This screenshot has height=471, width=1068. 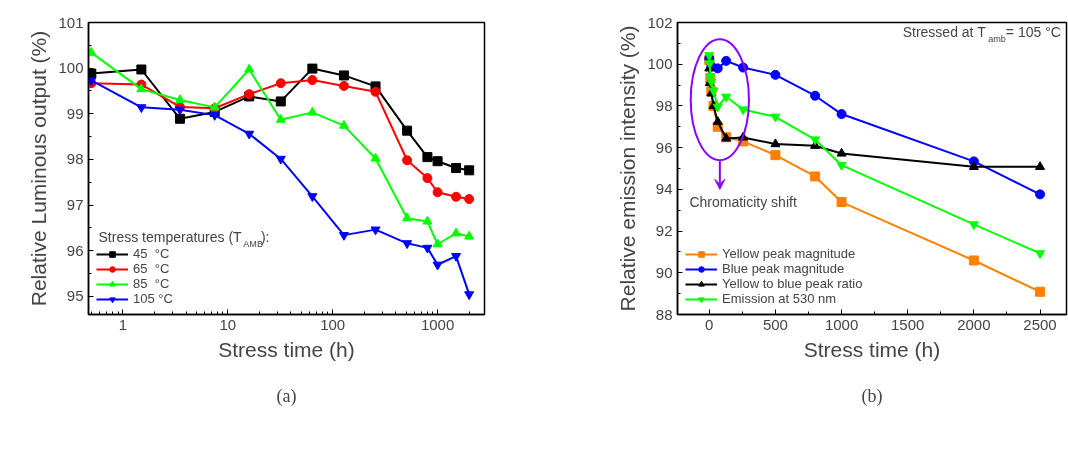 I want to click on x-tick-label: 10, so click(x=228, y=324).